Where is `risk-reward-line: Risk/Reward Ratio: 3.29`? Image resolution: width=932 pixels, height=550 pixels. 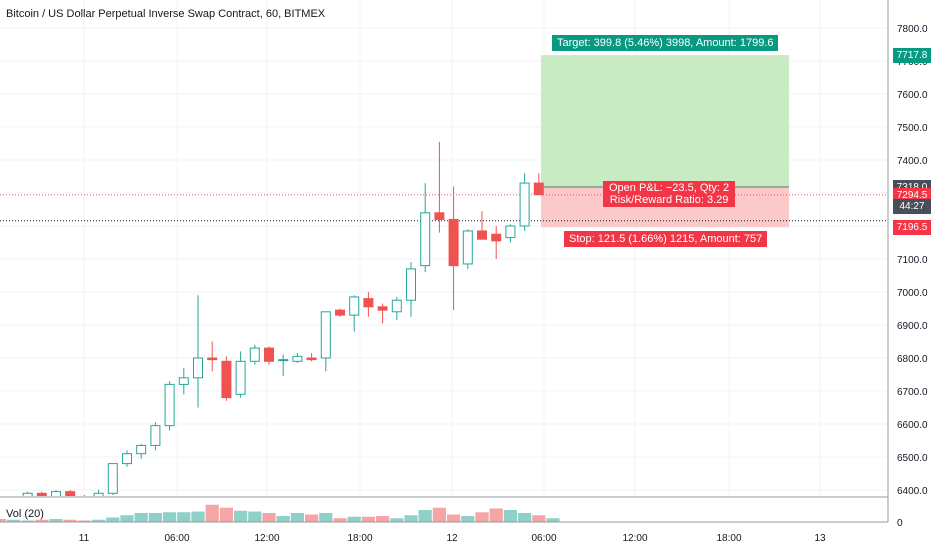
risk-reward-line: Risk/Reward Ratio: 3.29 is located at coordinates (669, 200).